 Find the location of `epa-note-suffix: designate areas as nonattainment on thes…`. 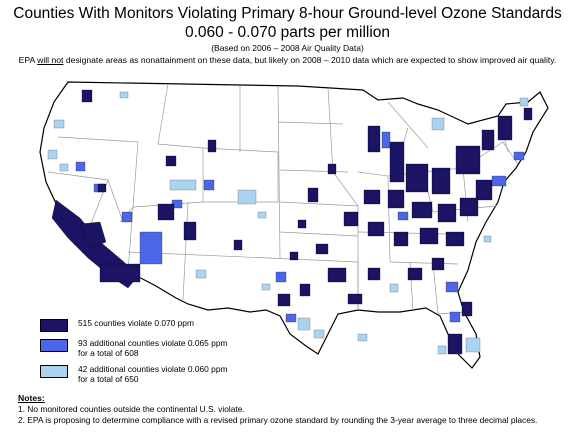

epa-note-suffix: designate areas as nonattainment on thes… is located at coordinates (310, 60).